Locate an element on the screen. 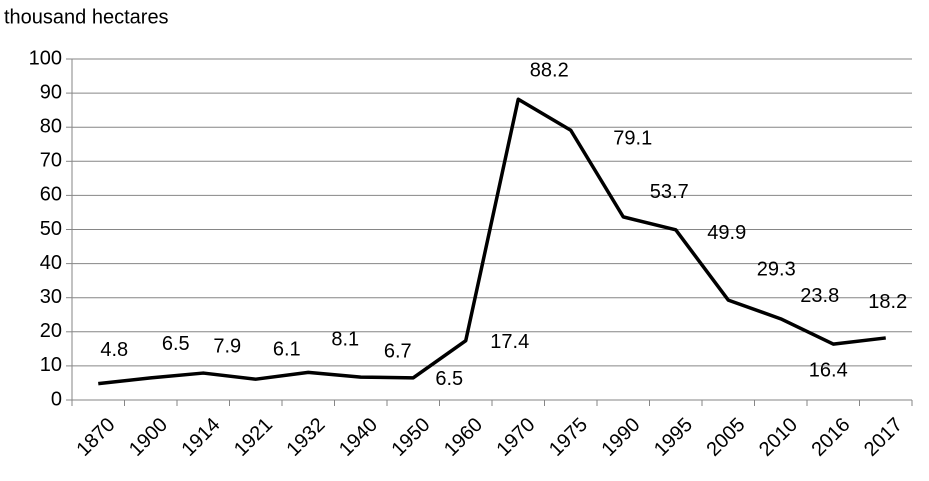 This screenshot has width=929, height=481. y-tick-label: 60 is located at coordinates (51, 195).